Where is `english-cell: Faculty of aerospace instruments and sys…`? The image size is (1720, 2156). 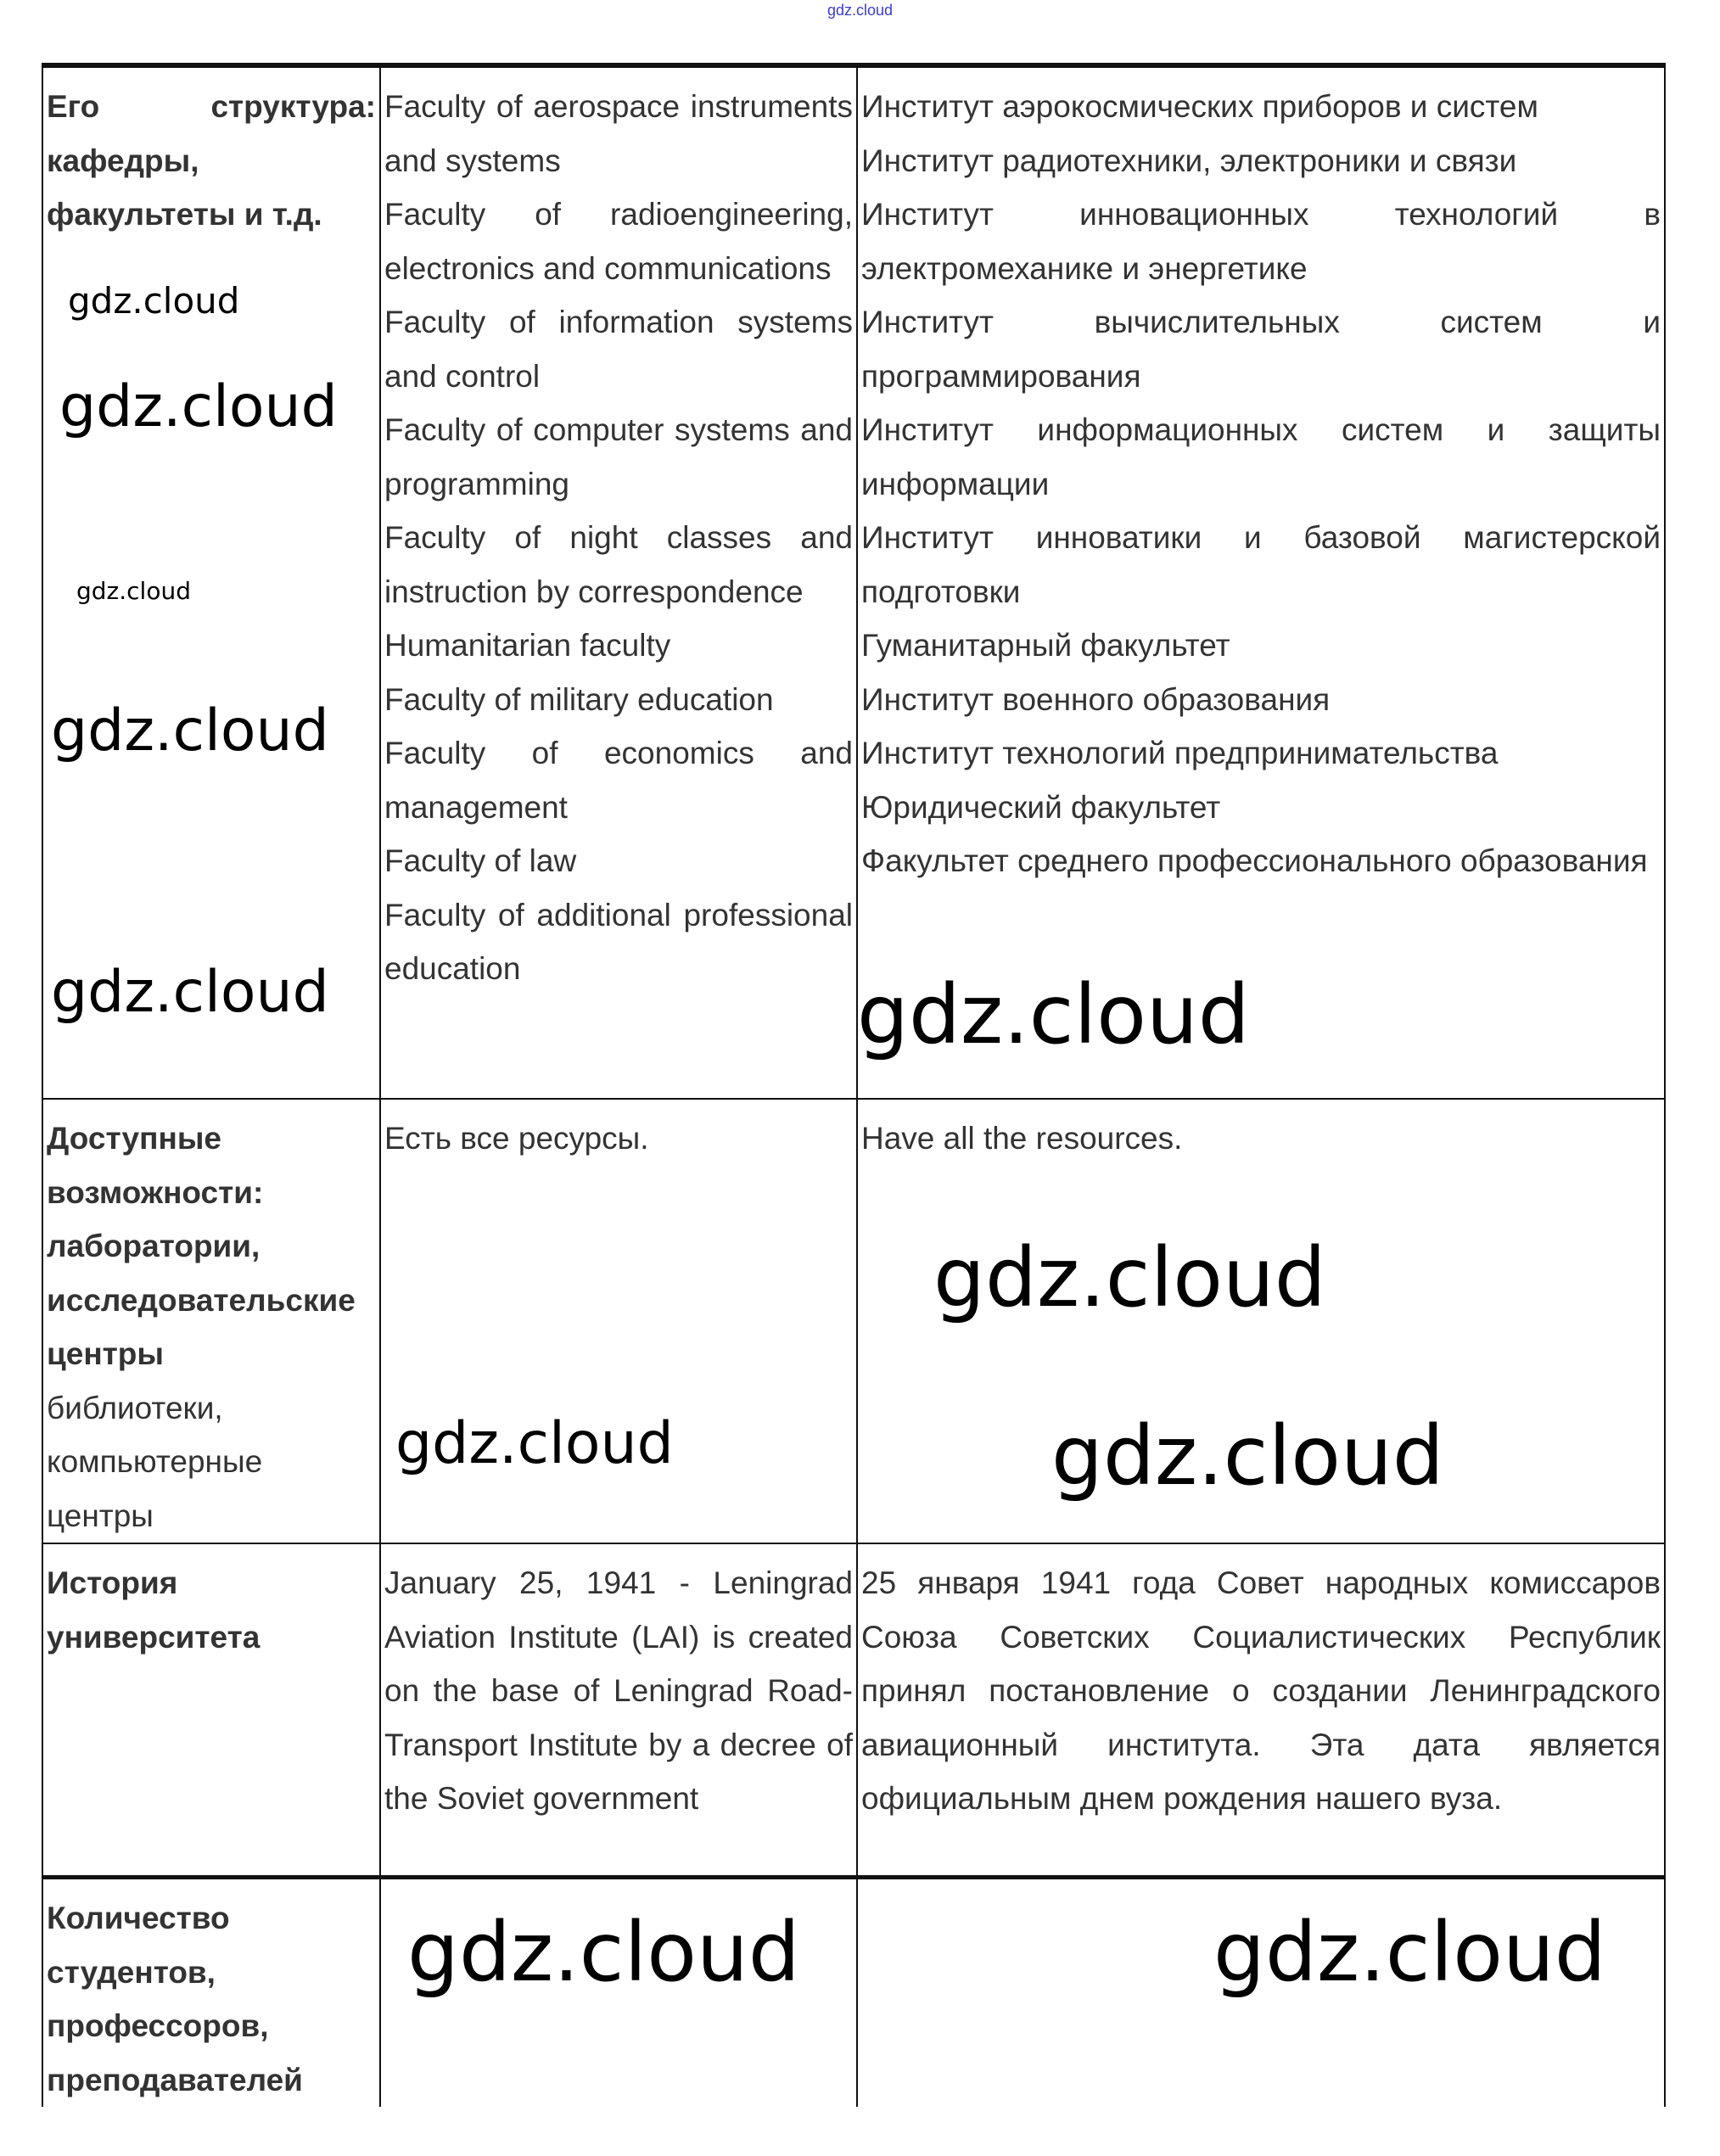 english-cell: Faculty of aerospace instruments and sys… is located at coordinates (618, 581).